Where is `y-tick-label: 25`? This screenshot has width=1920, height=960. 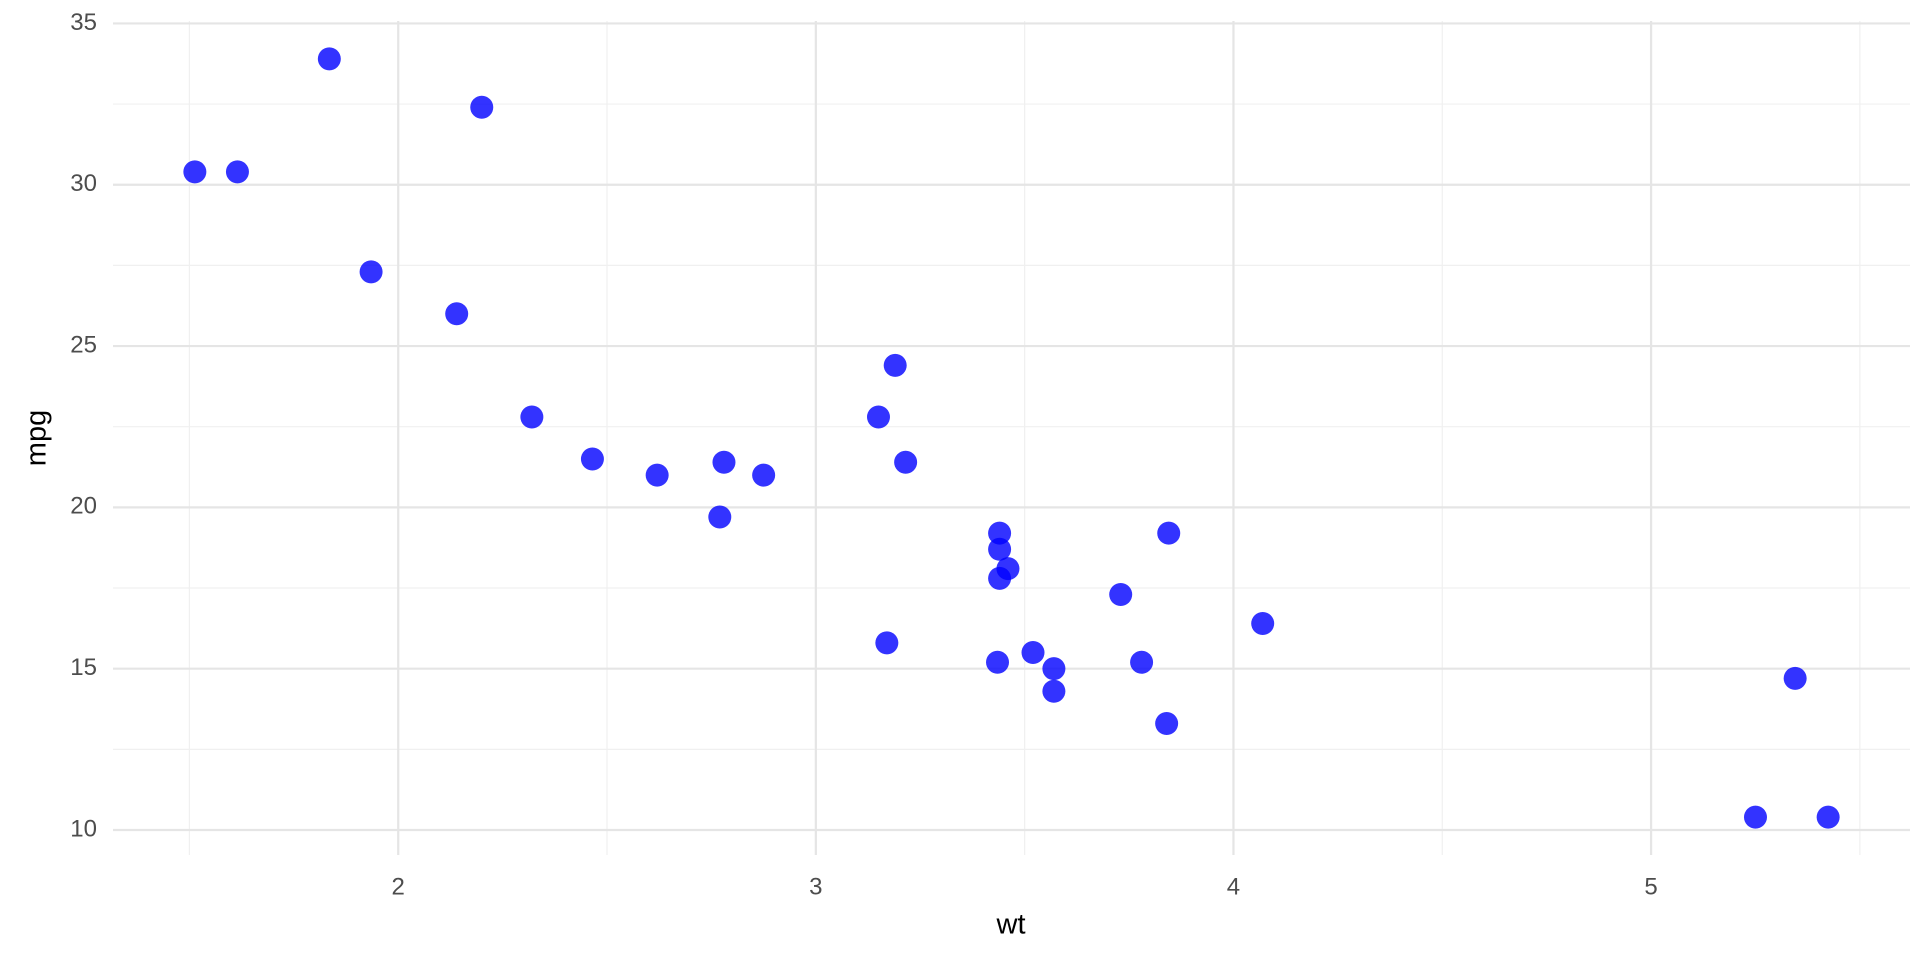 y-tick-label: 25 is located at coordinates (83, 344).